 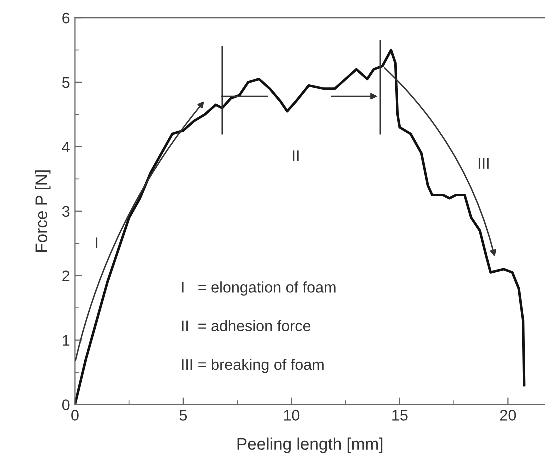 I want to click on annotation: III = breaking of foam, so click(x=253, y=366).